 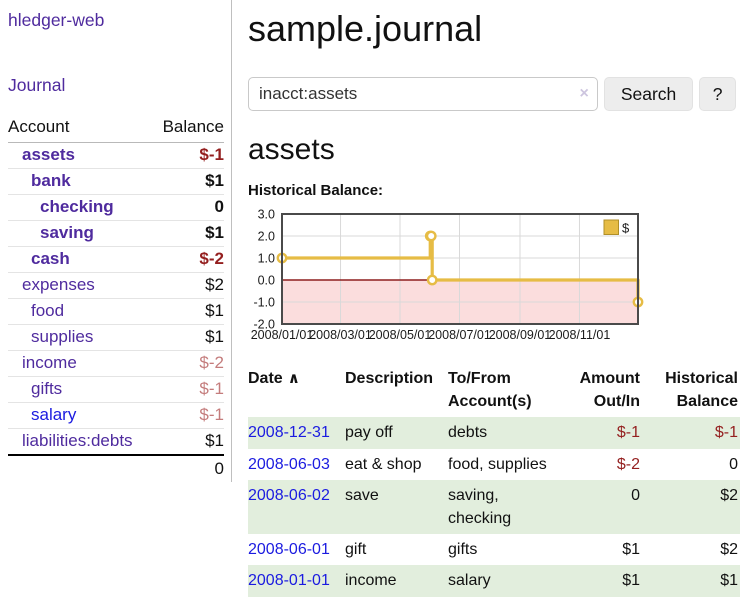 What do you see at coordinates (291, 149) in the screenshot?
I see `account-title: assets` at bounding box center [291, 149].